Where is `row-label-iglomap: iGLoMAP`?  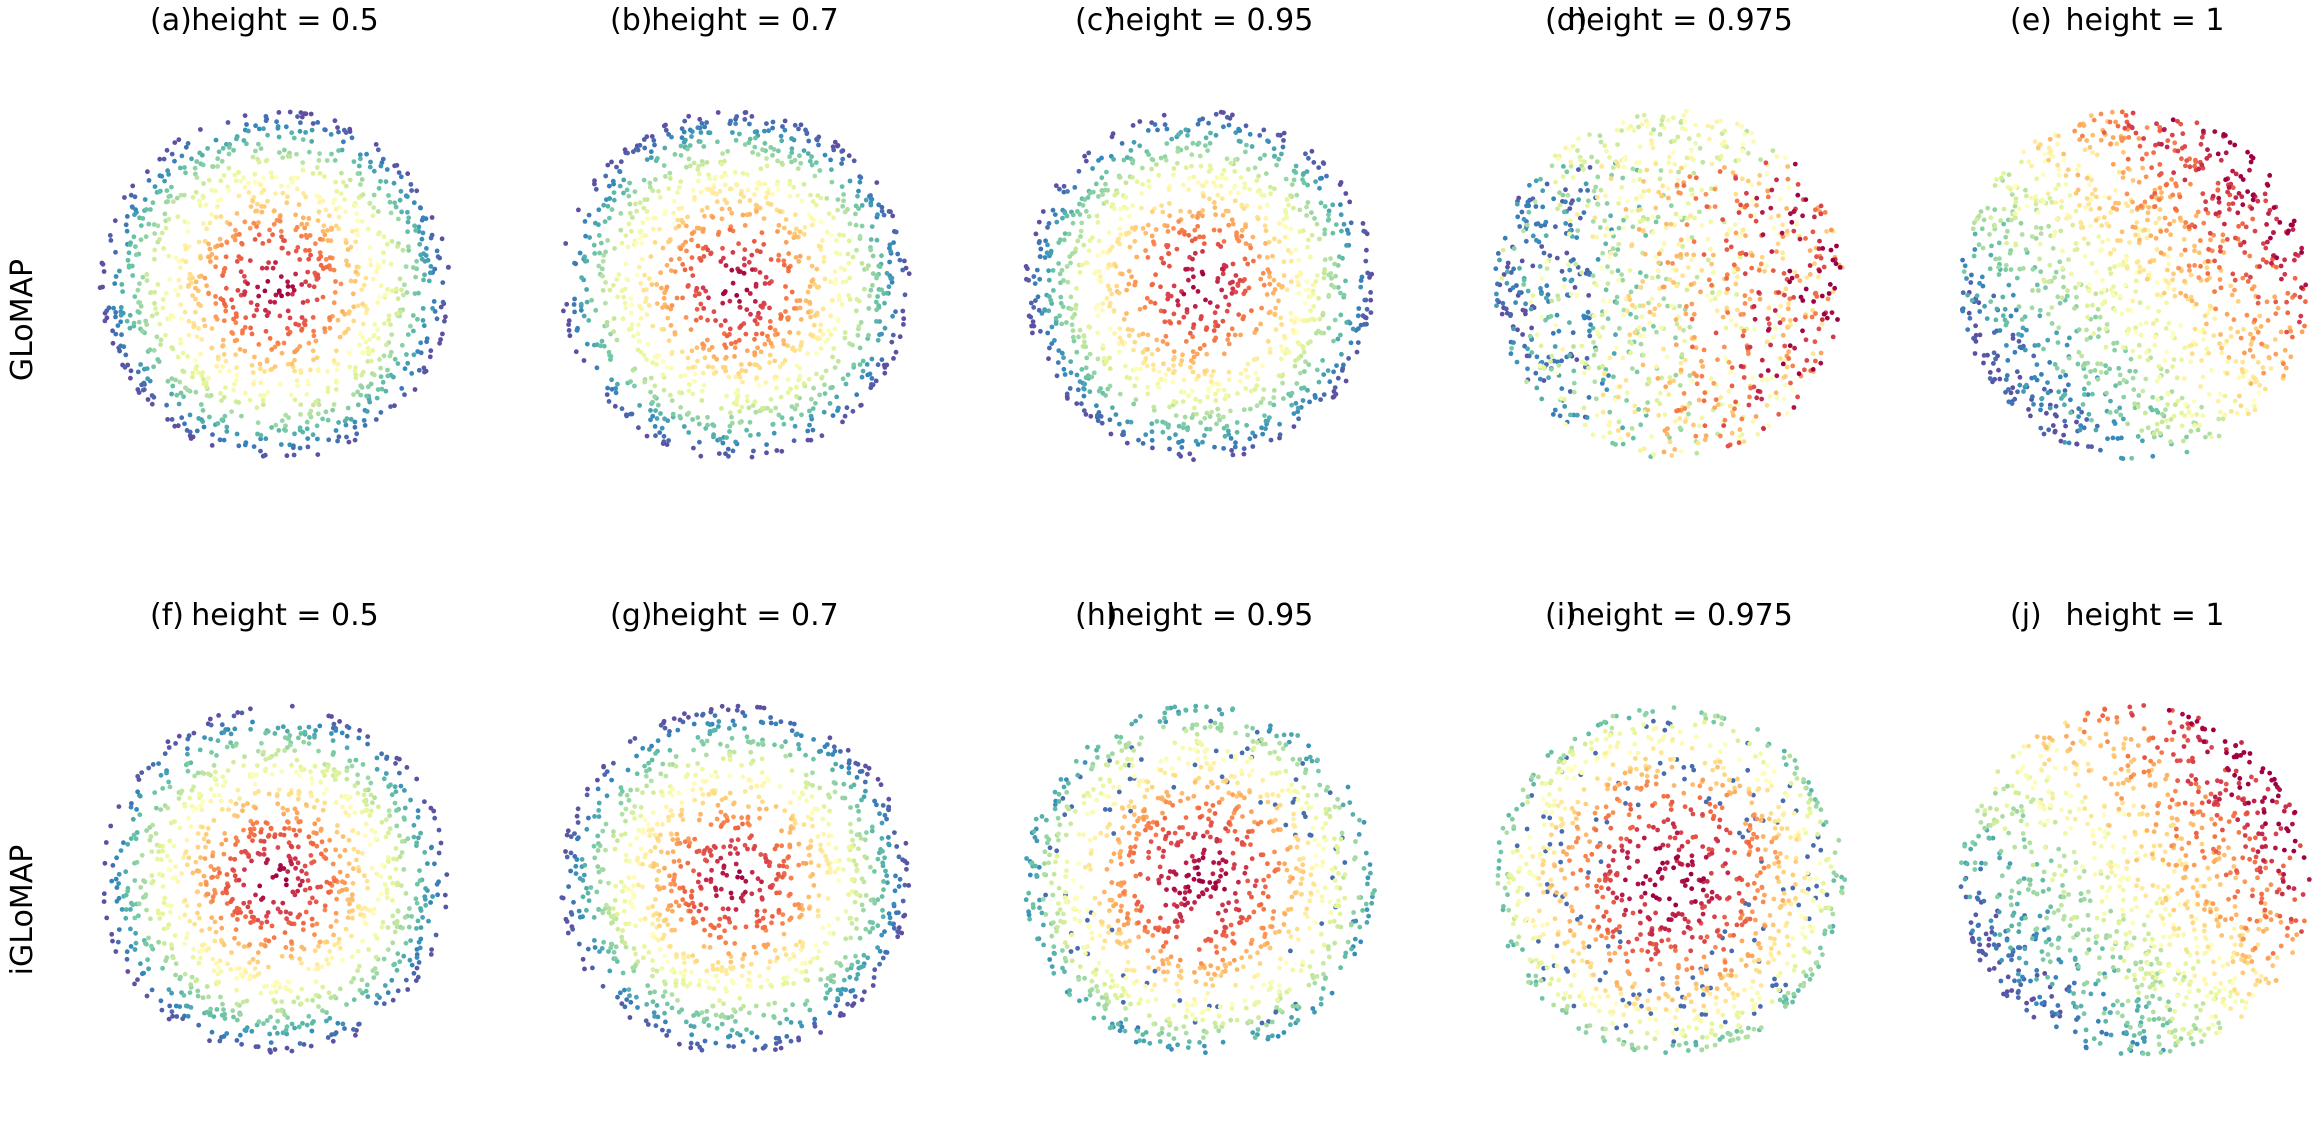
row-label-iglomap: iGLoMAP is located at coordinates (22, 910).